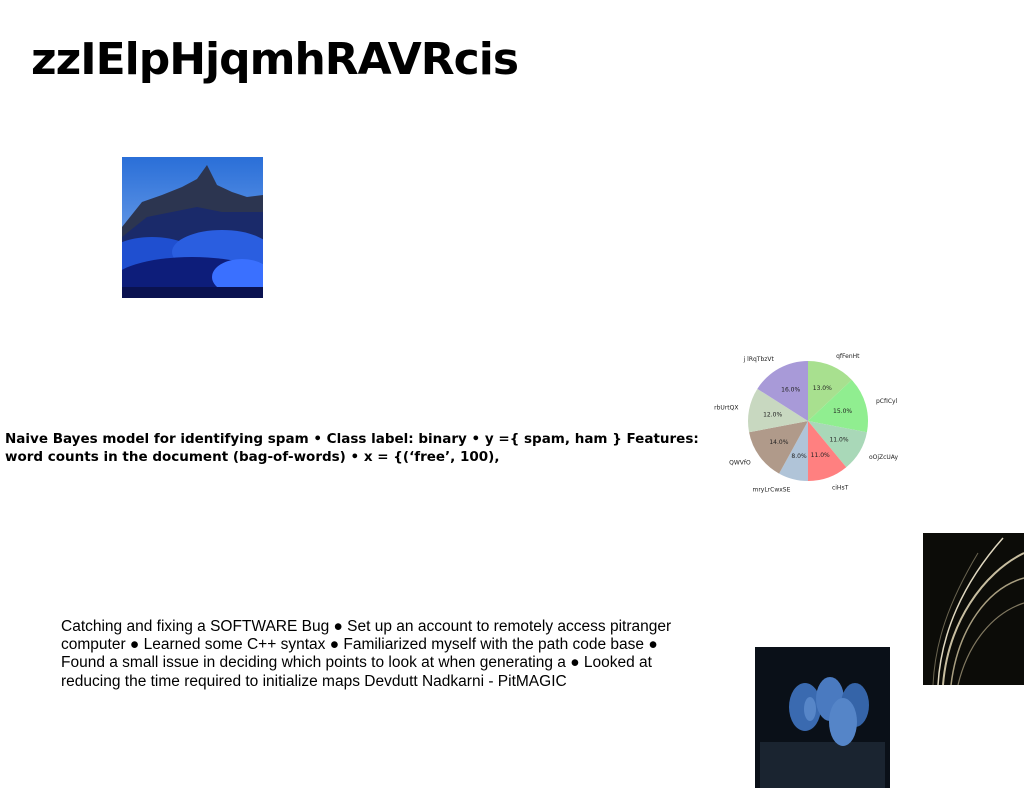 The width and height of the screenshot is (1024, 788). I want to click on pie-category-label: pCfICyl, so click(887, 401).